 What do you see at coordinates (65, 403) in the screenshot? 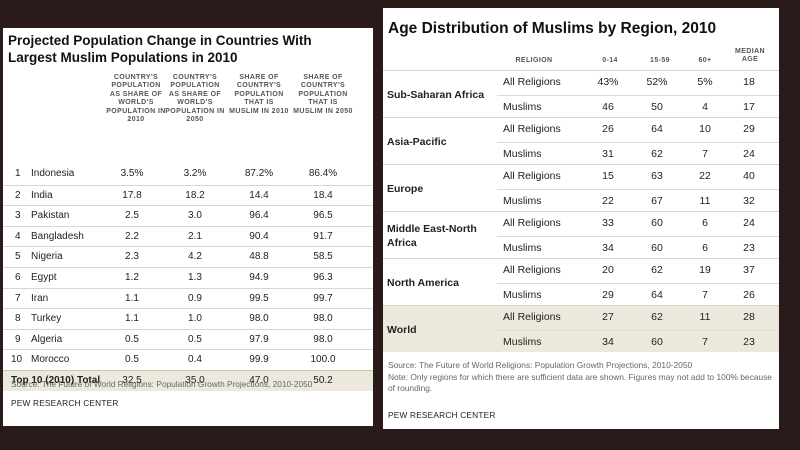
I see `left-org-credit: PEW RESEARCH CENTER` at bounding box center [65, 403].